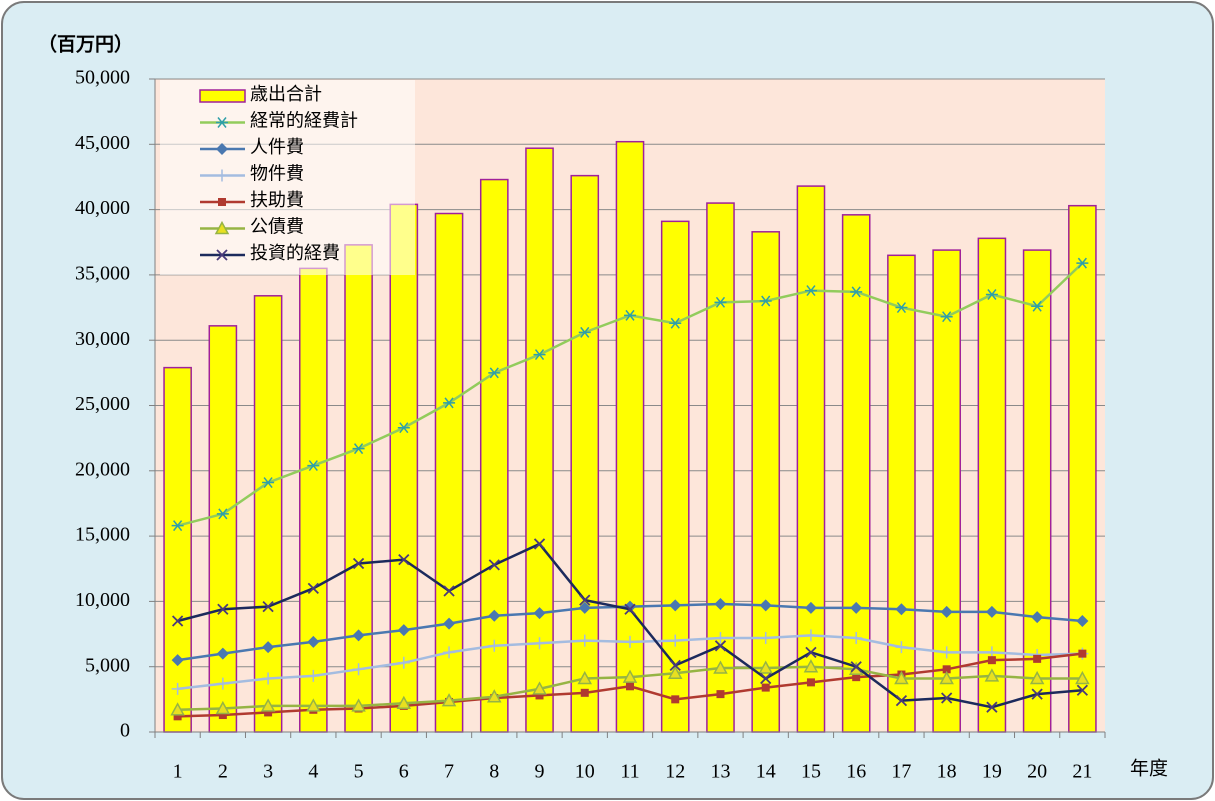 This screenshot has height=801, width=1215. I want to click on x-tick-label: 21, so click(1082, 772).